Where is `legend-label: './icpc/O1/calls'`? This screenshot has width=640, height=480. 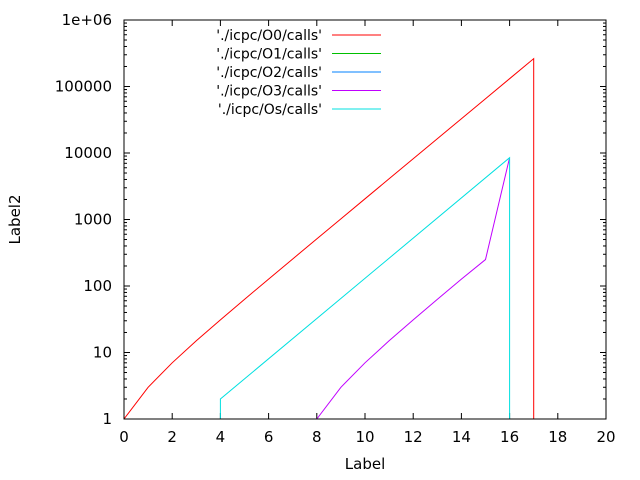 legend-label: './icpc/O1/calls' is located at coordinates (269, 55).